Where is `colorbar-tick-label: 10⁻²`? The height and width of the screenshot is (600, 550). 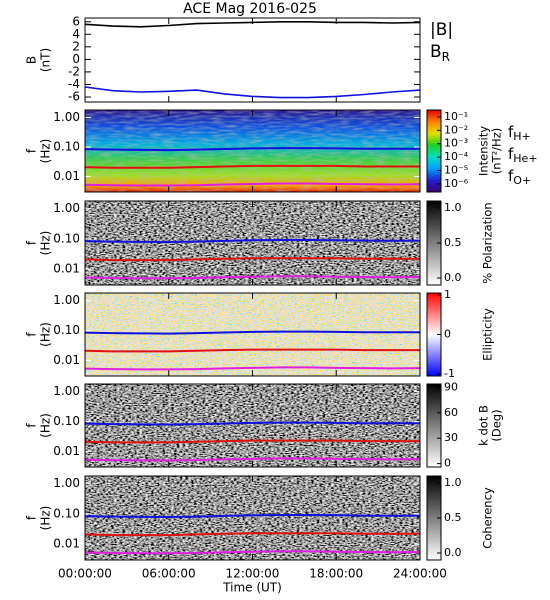
colorbar-tick-label: 10⁻² is located at coordinates (456, 129).